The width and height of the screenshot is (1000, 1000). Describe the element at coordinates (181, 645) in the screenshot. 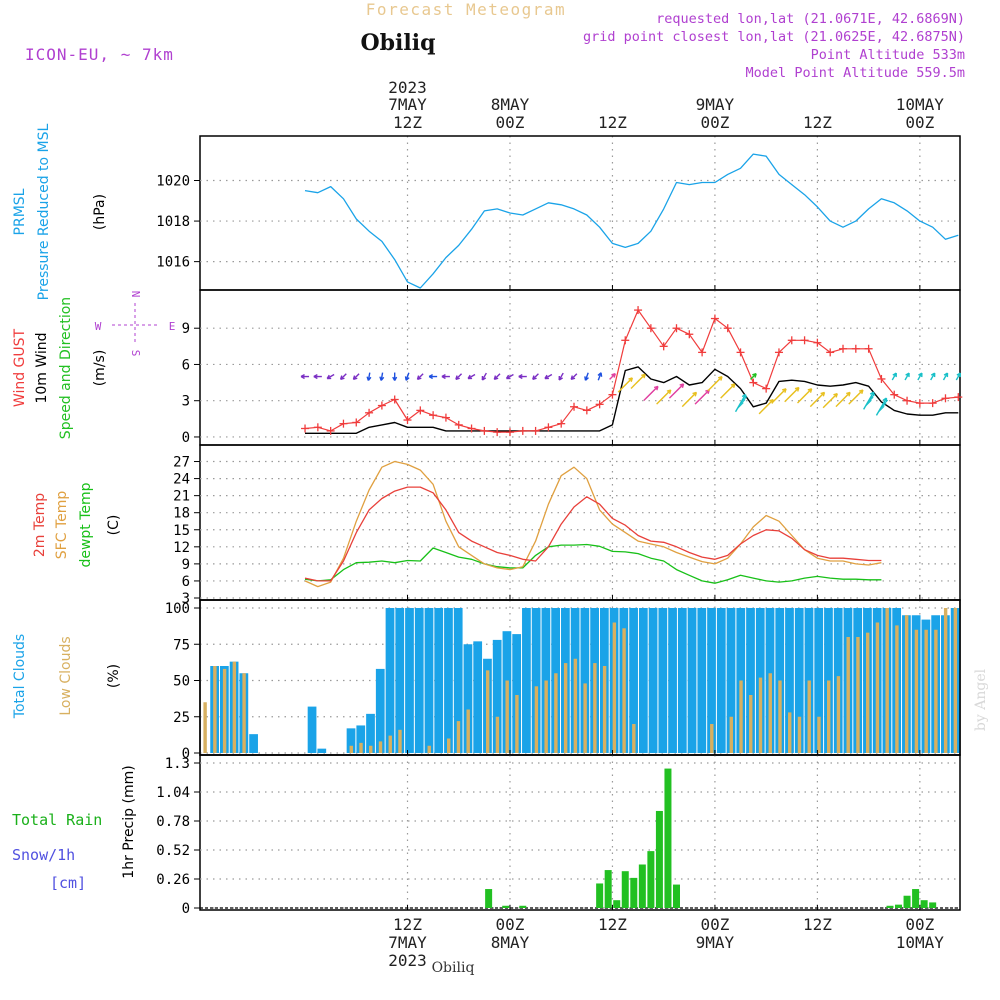

I see `clouds-ytick-label-3: 75` at that location.